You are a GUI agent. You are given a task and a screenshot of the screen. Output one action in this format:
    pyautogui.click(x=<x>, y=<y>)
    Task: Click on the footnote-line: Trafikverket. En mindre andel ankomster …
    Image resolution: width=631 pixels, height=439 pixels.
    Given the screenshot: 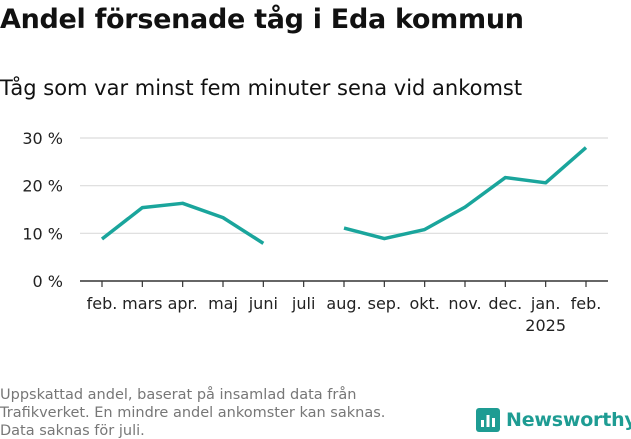 What is the action you would take?
    pyautogui.click(x=193, y=413)
    